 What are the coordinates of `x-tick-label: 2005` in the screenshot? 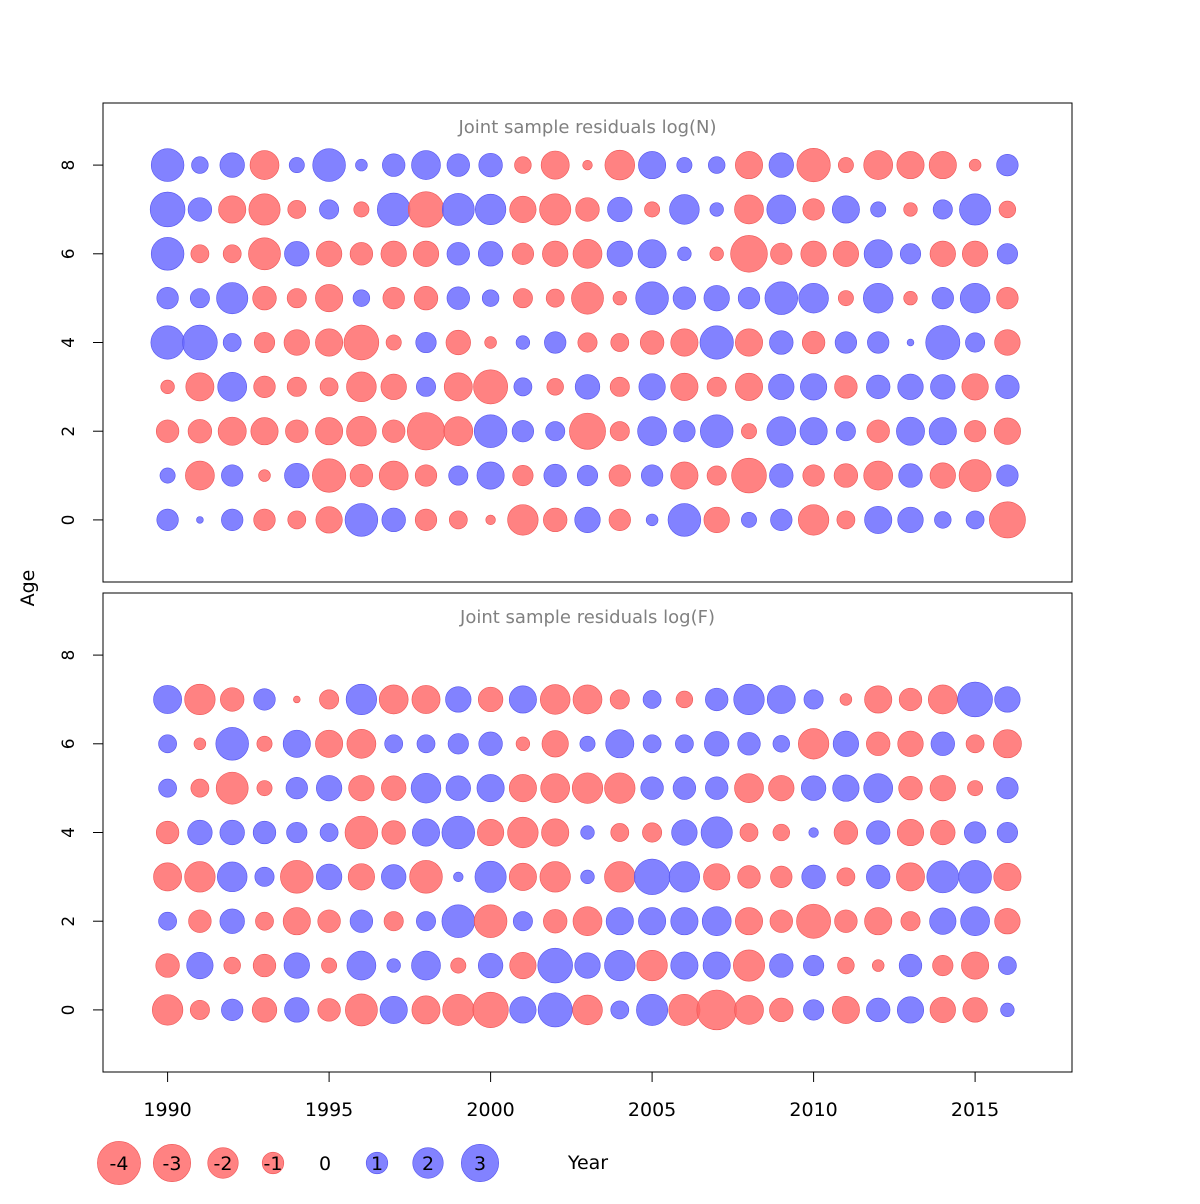 It's located at (652, 1110).